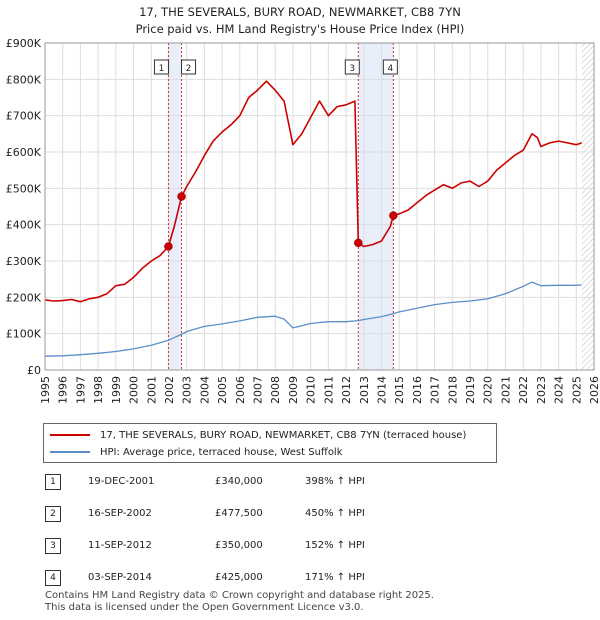 The height and width of the screenshot is (620, 600). What do you see at coordinates (24, 297) in the screenshot?
I see `y-tick-label: £200K` at bounding box center [24, 297].